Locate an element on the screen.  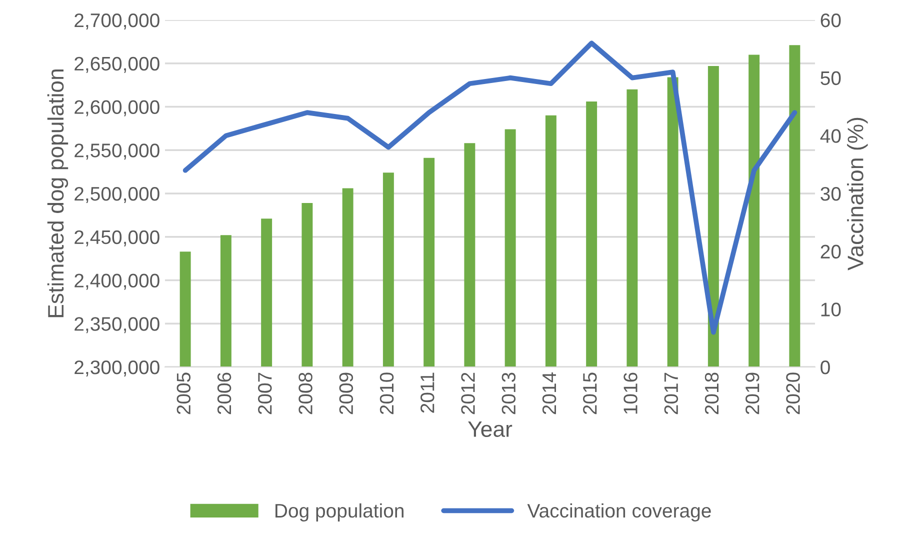
y-tick-label: 2,300,000 is located at coordinates (117, 368).